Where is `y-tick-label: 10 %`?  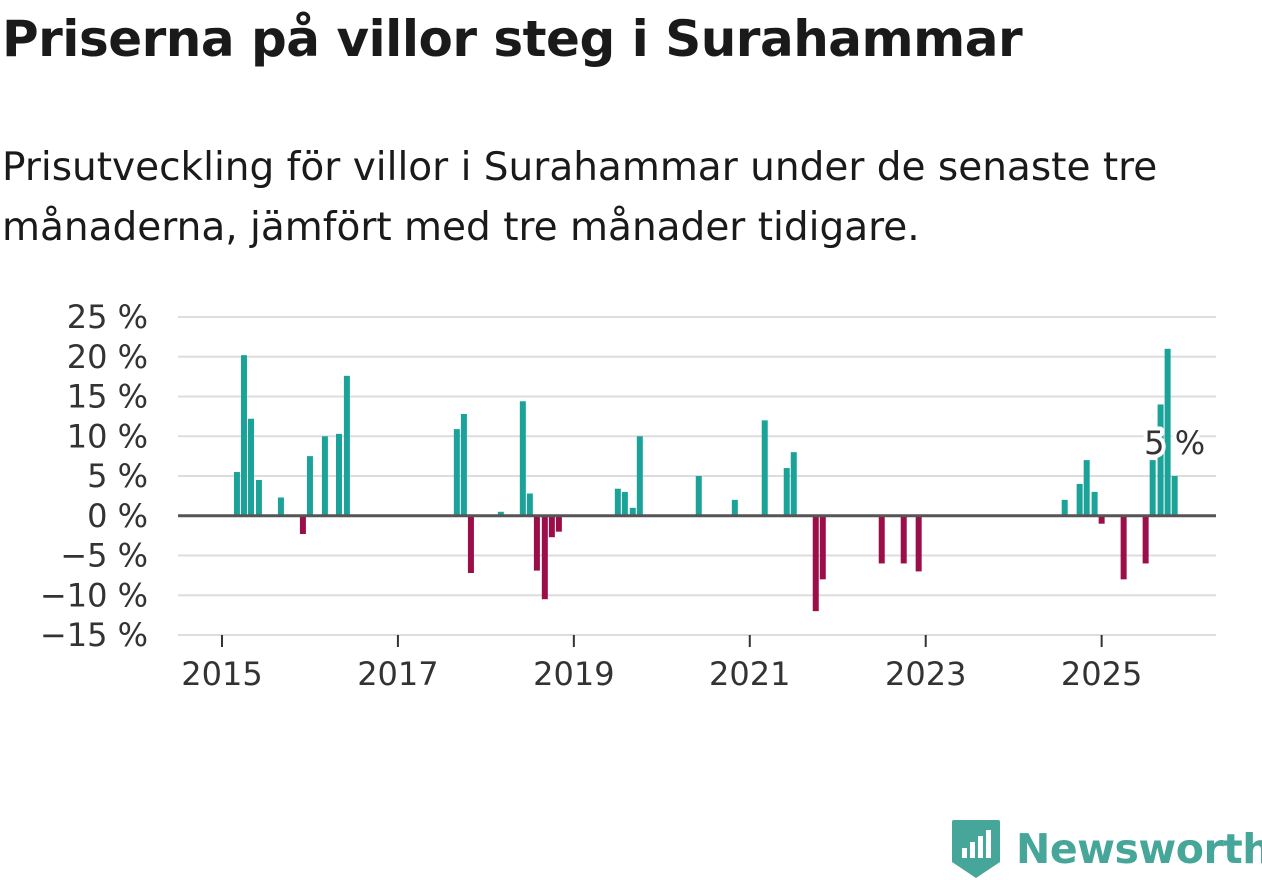
y-tick-label: 10 % is located at coordinates (107, 436).